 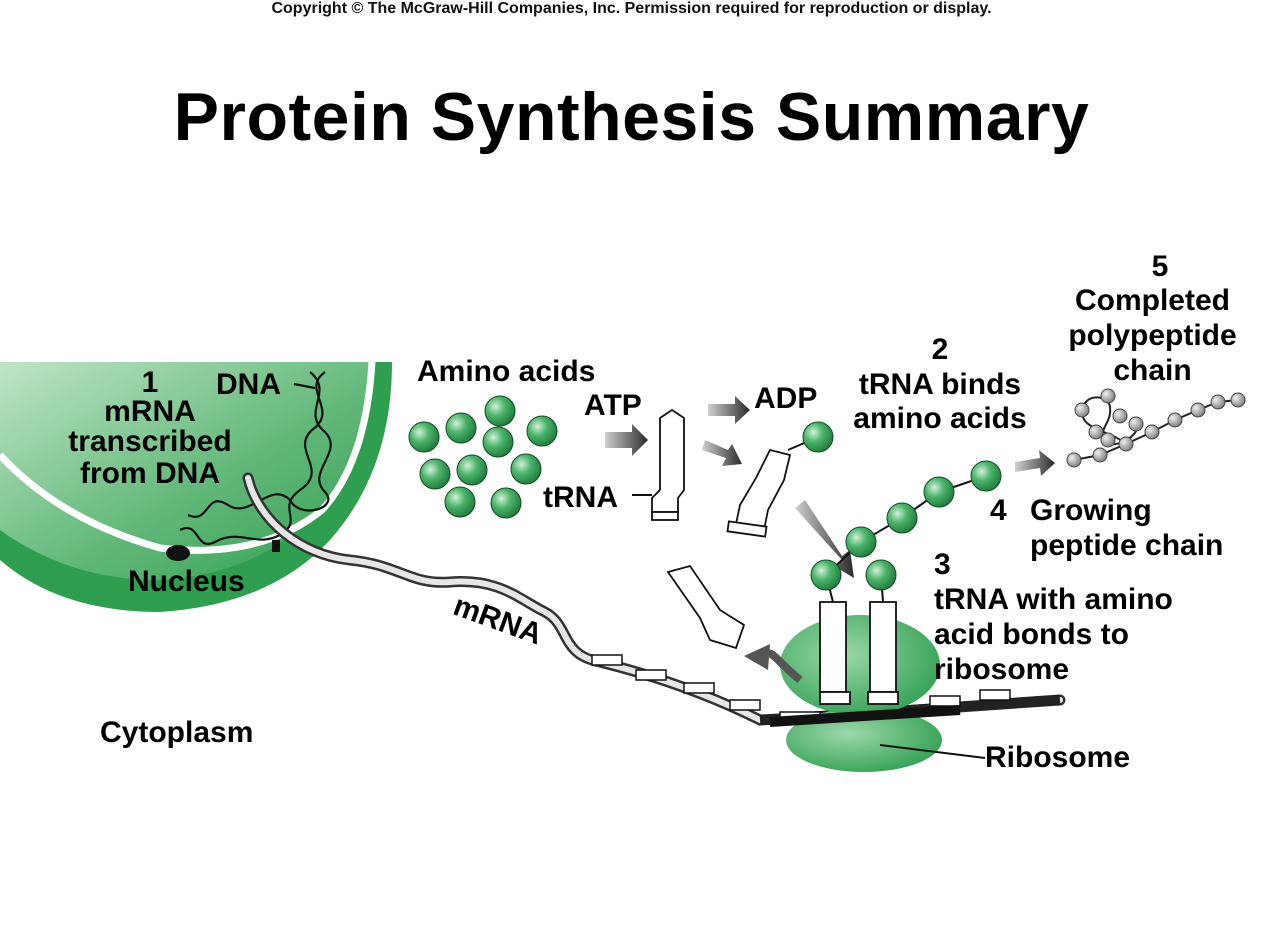 I want to click on nucleus-label: Nucleus, so click(x=186, y=581).